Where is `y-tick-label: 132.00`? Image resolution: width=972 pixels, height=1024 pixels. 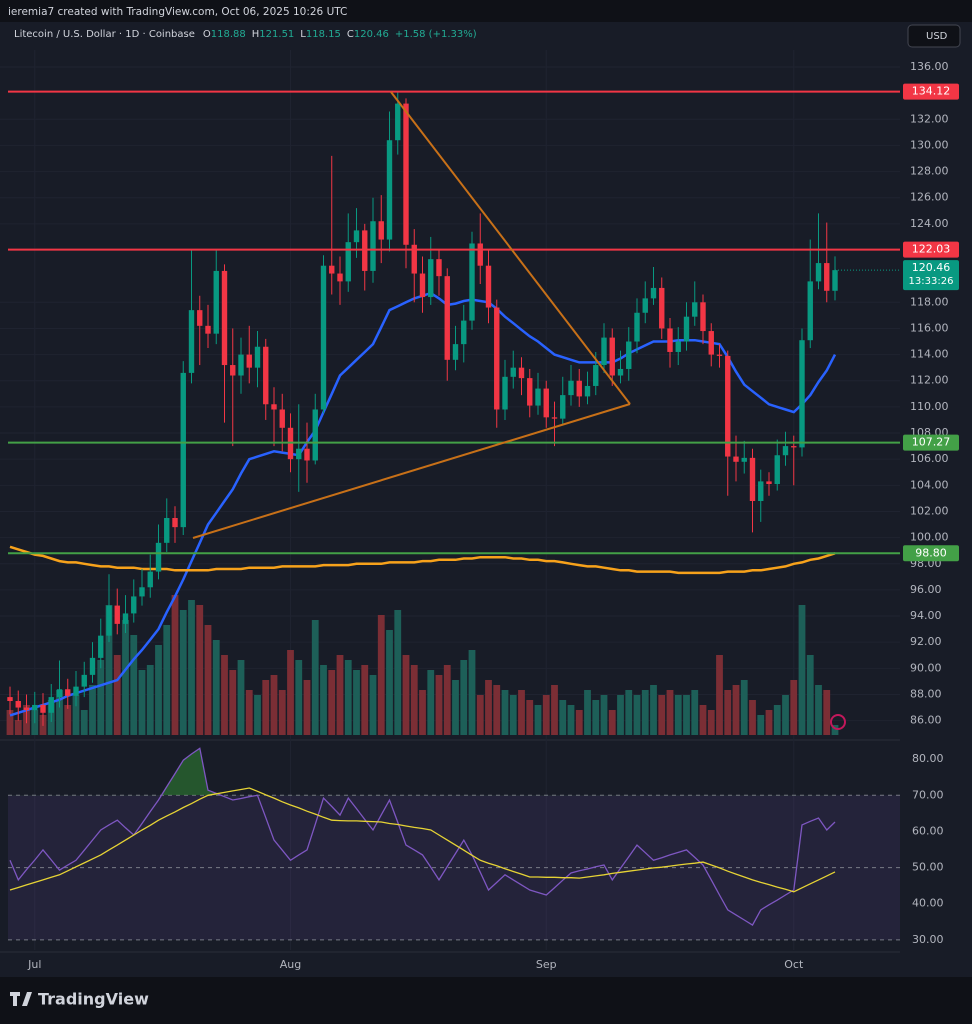 y-tick-label: 132.00 is located at coordinates (929, 118).